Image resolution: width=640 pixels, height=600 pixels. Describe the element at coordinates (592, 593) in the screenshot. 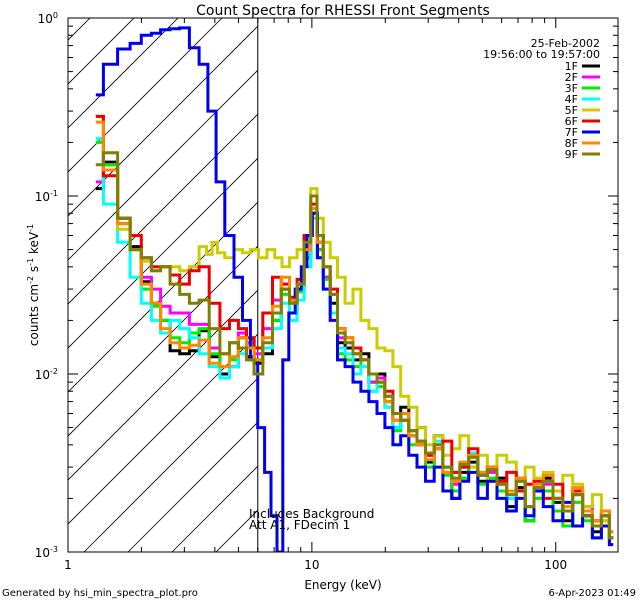

I see `timestamp-label: 6-Apr-2023 01:49` at that location.